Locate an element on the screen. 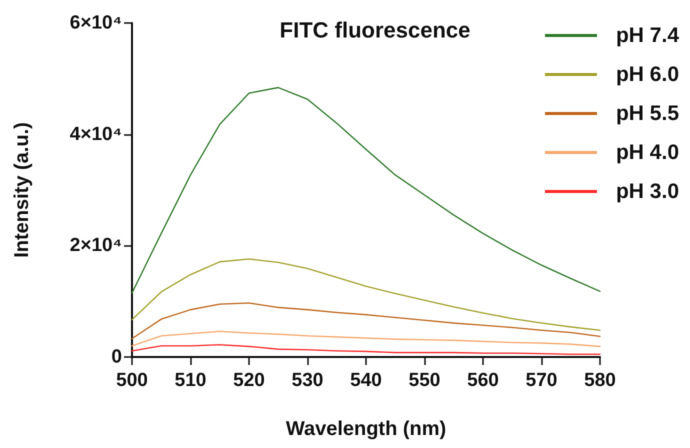 This screenshot has width=690, height=448. x-axis-title: Wavelength (nm) is located at coordinates (366, 429).